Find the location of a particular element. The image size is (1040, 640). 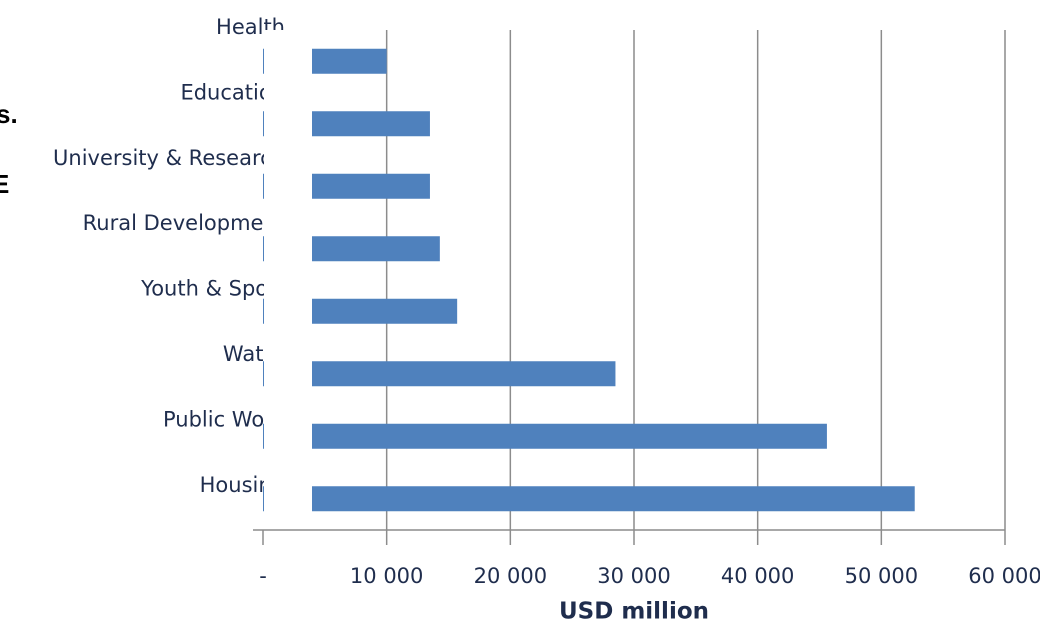

background-fragment: s. is located at coordinates (9, 114).